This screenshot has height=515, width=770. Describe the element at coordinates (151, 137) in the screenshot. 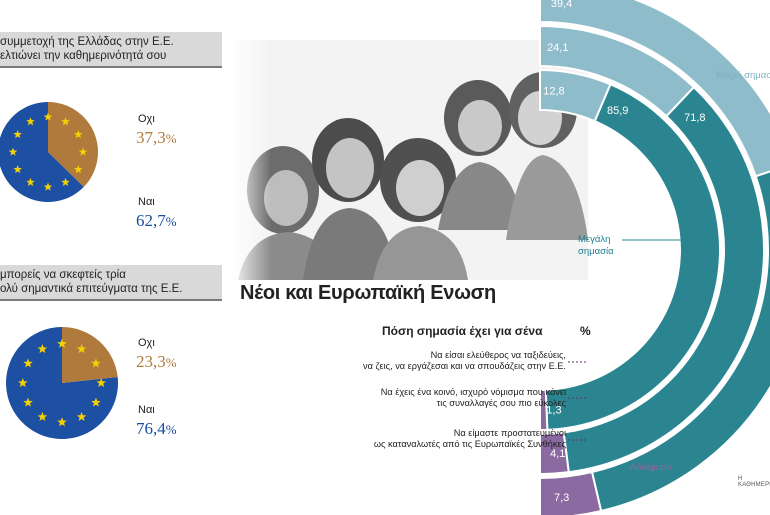

I see `pie-1-no-number: 37,3` at that location.